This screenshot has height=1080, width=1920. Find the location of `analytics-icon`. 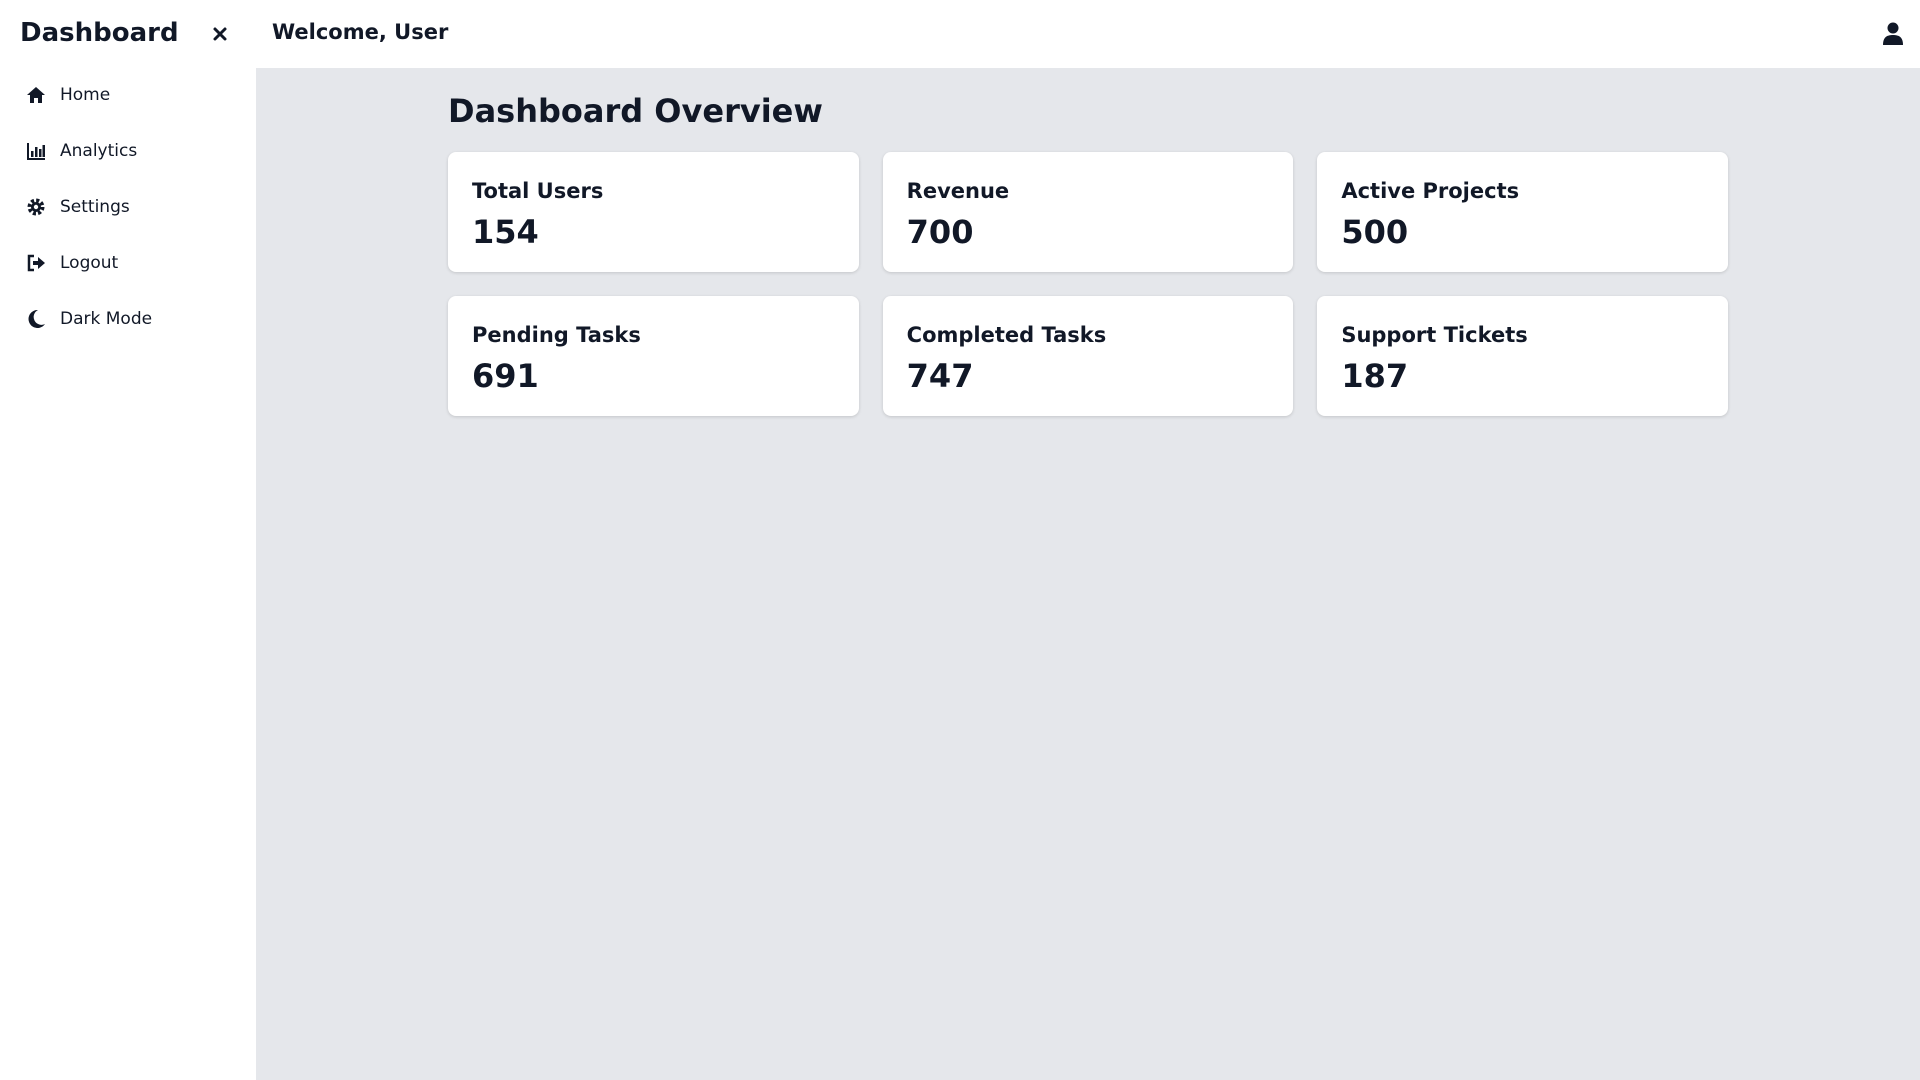

analytics-icon is located at coordinates (36, 151).